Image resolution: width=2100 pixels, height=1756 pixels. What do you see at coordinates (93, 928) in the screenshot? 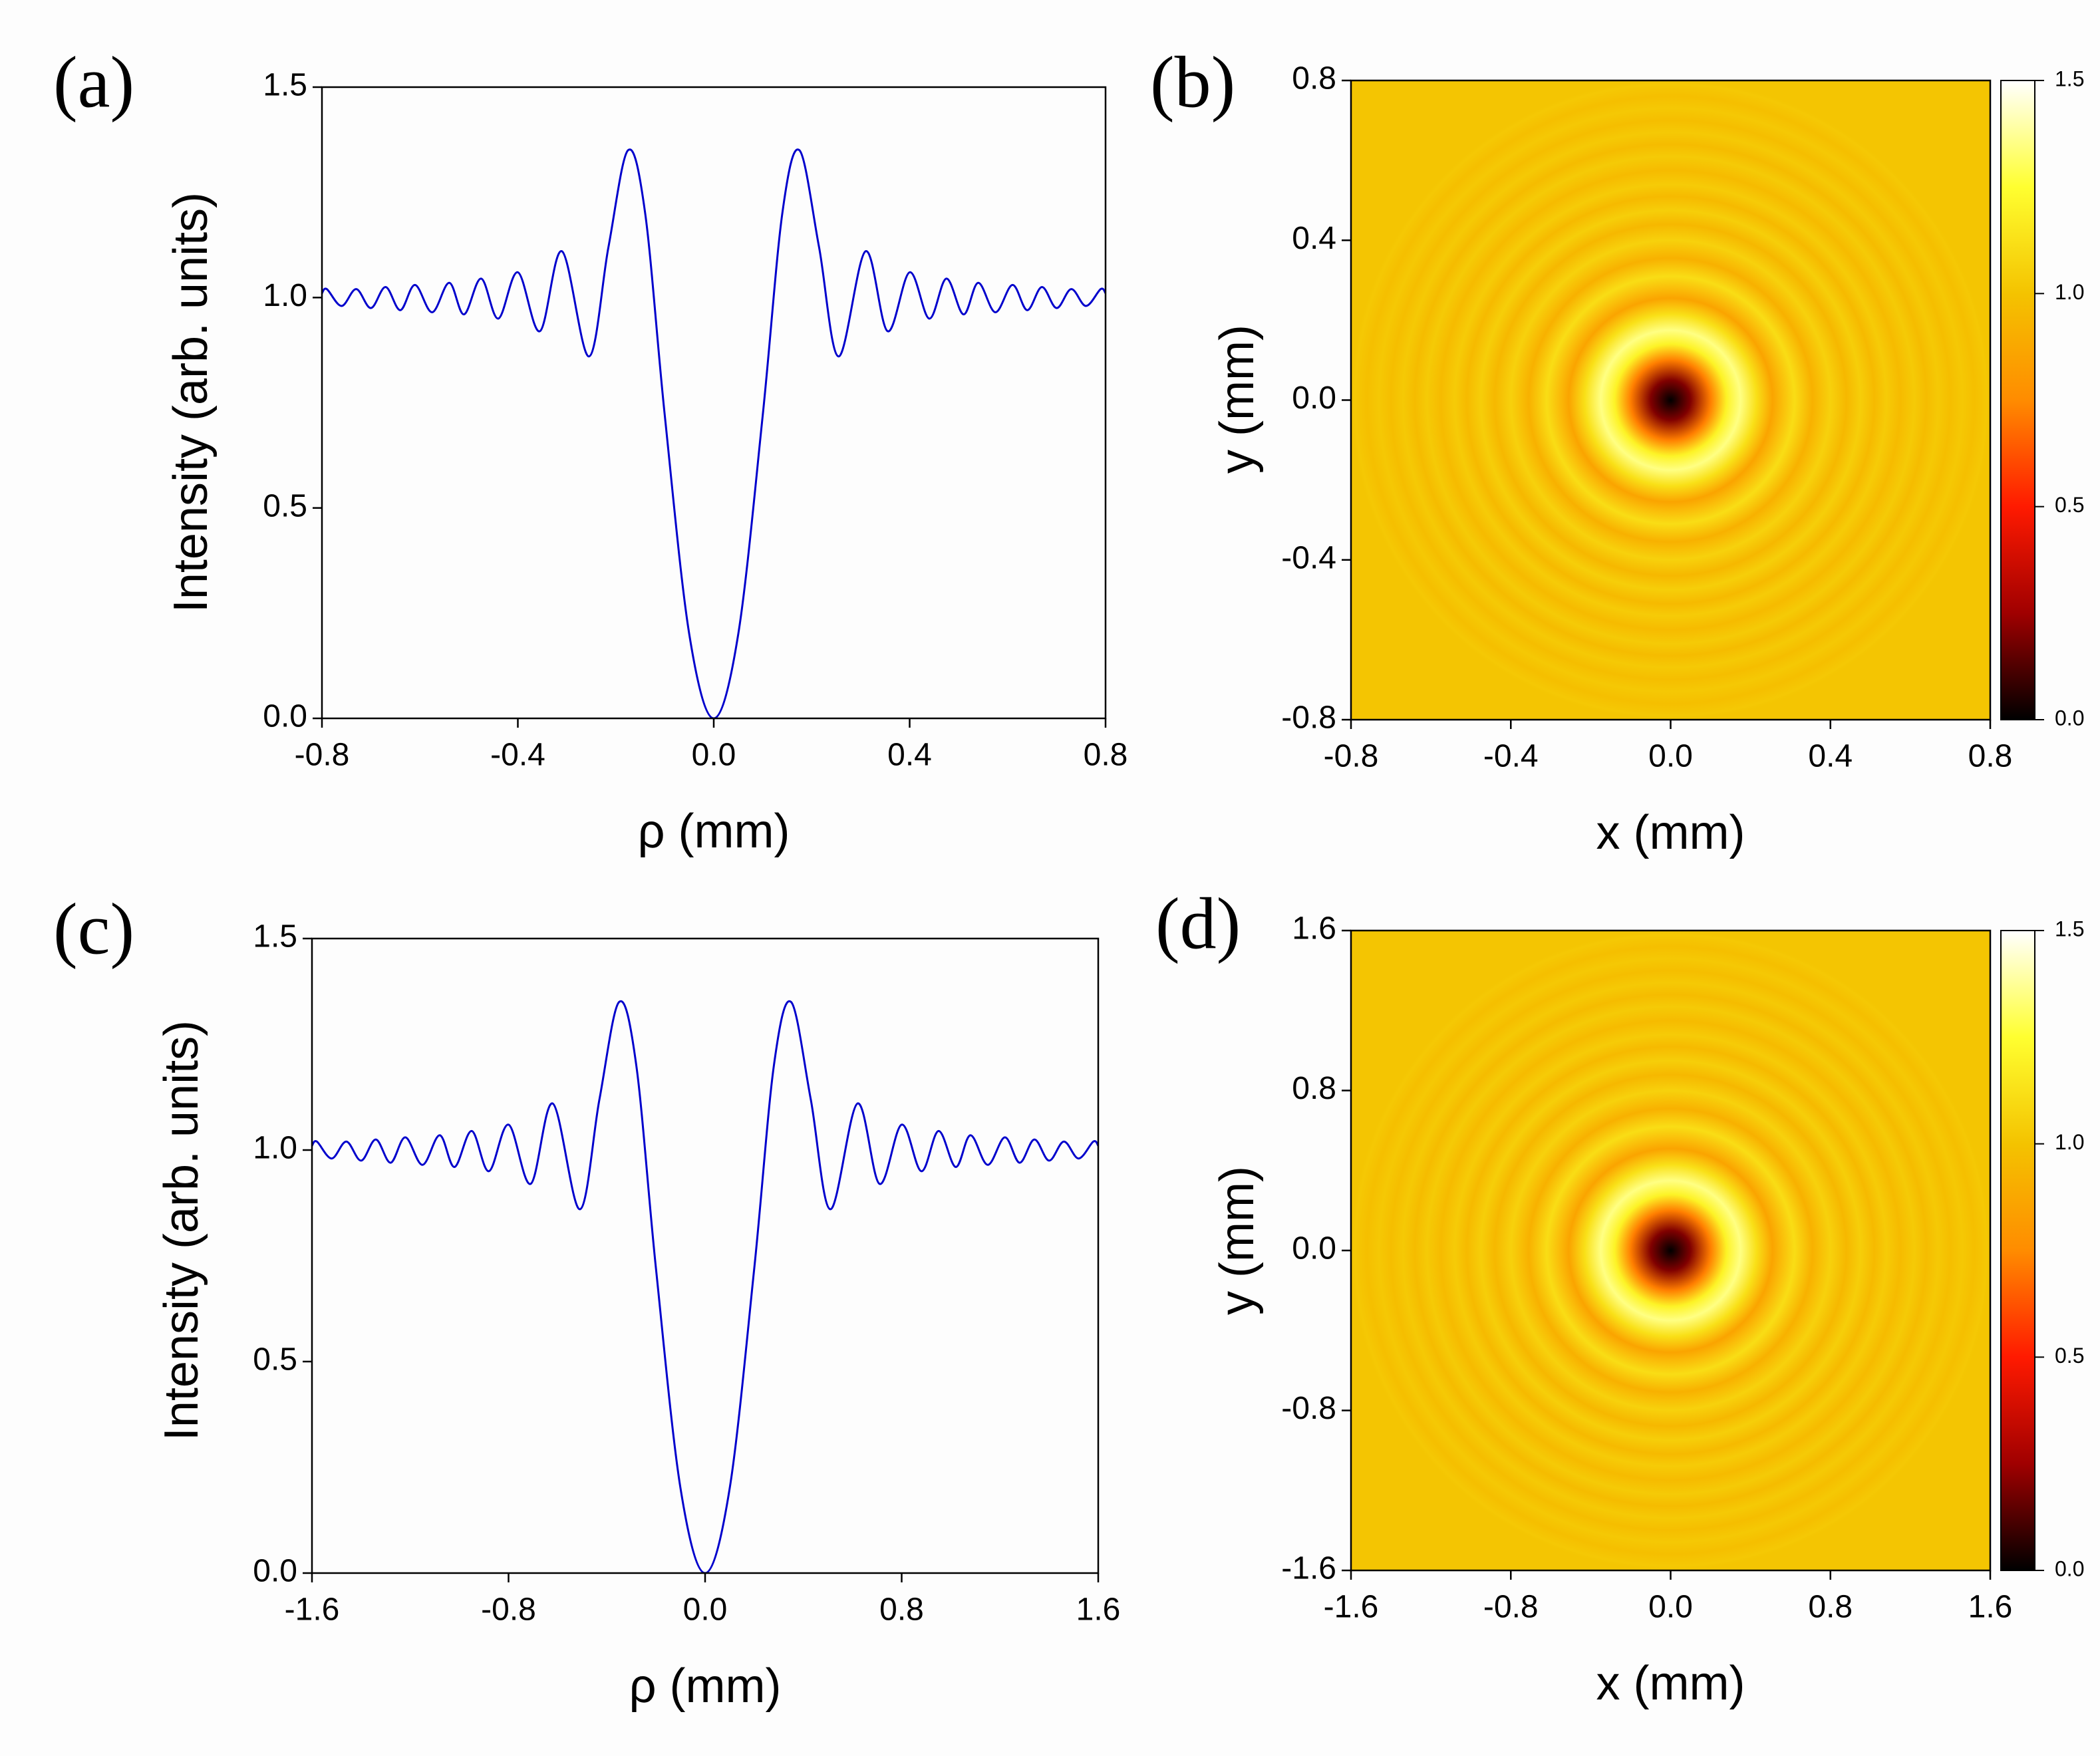
I see `panel-label: (c)` at bounding box center [93, 928].